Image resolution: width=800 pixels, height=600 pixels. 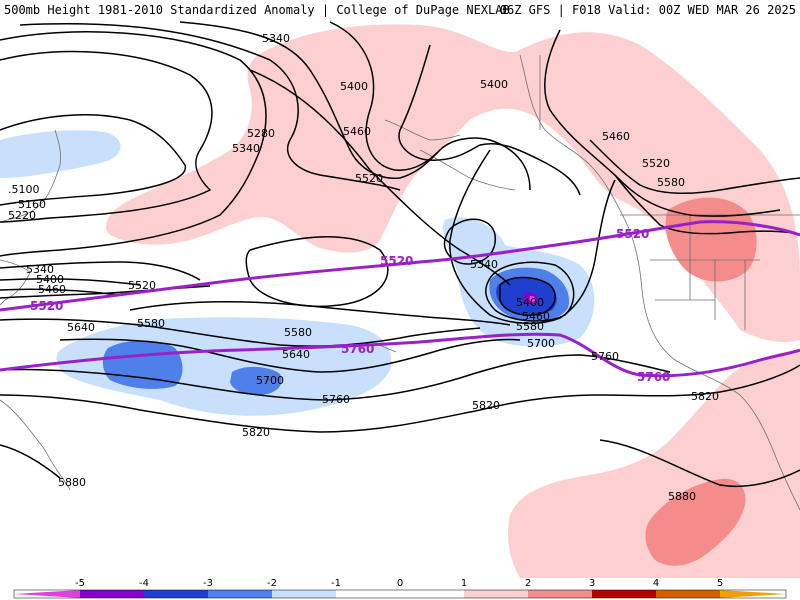 I want to click on colorbar-swatches, so click(x=400, y=594).